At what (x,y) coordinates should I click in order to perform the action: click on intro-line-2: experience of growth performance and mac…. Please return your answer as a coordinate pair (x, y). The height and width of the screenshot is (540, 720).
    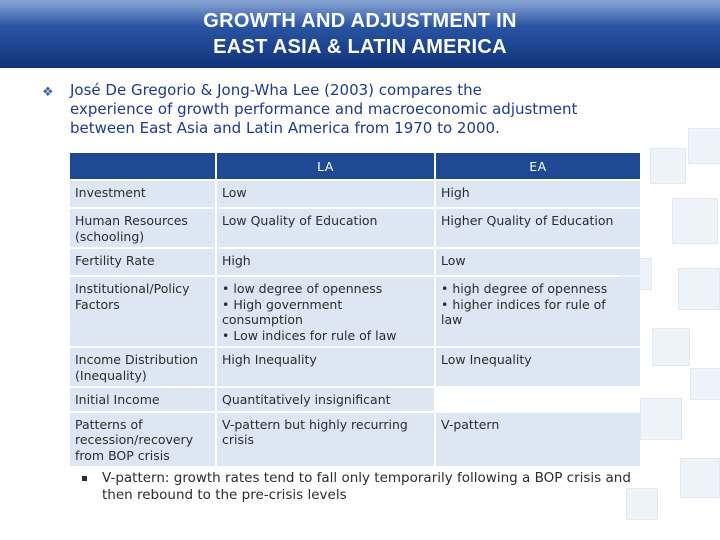
    Looking at the image, I should click on (324, 109).